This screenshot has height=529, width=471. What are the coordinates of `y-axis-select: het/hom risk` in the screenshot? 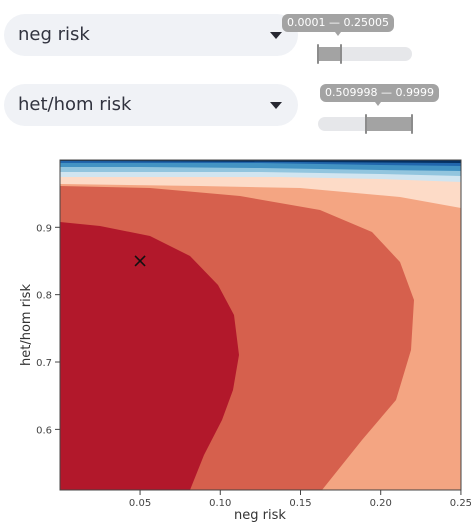 It's located at (151, 105).